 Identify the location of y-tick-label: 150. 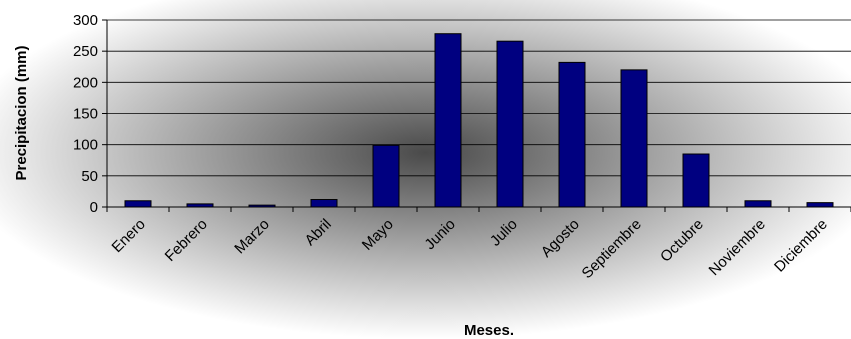
(85, 114).